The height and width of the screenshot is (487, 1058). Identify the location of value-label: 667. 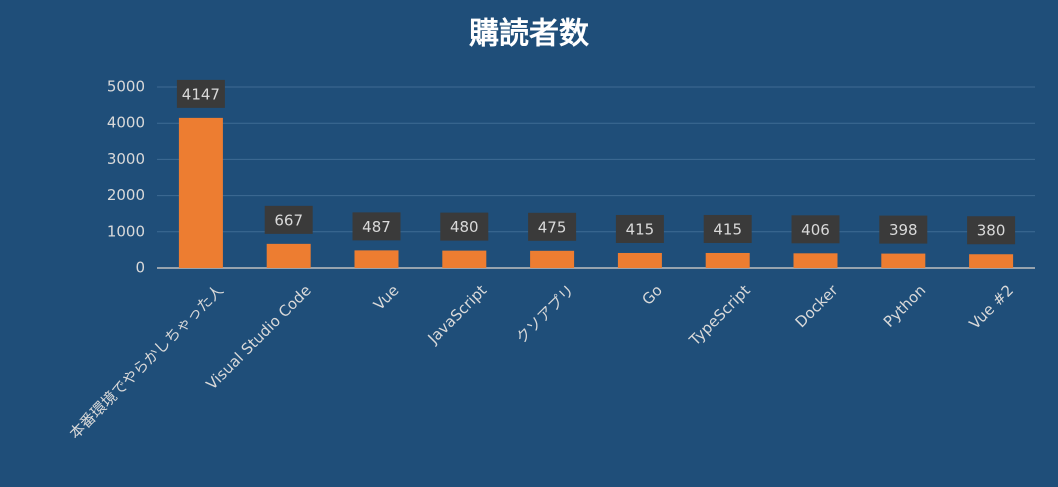
(288, 220).